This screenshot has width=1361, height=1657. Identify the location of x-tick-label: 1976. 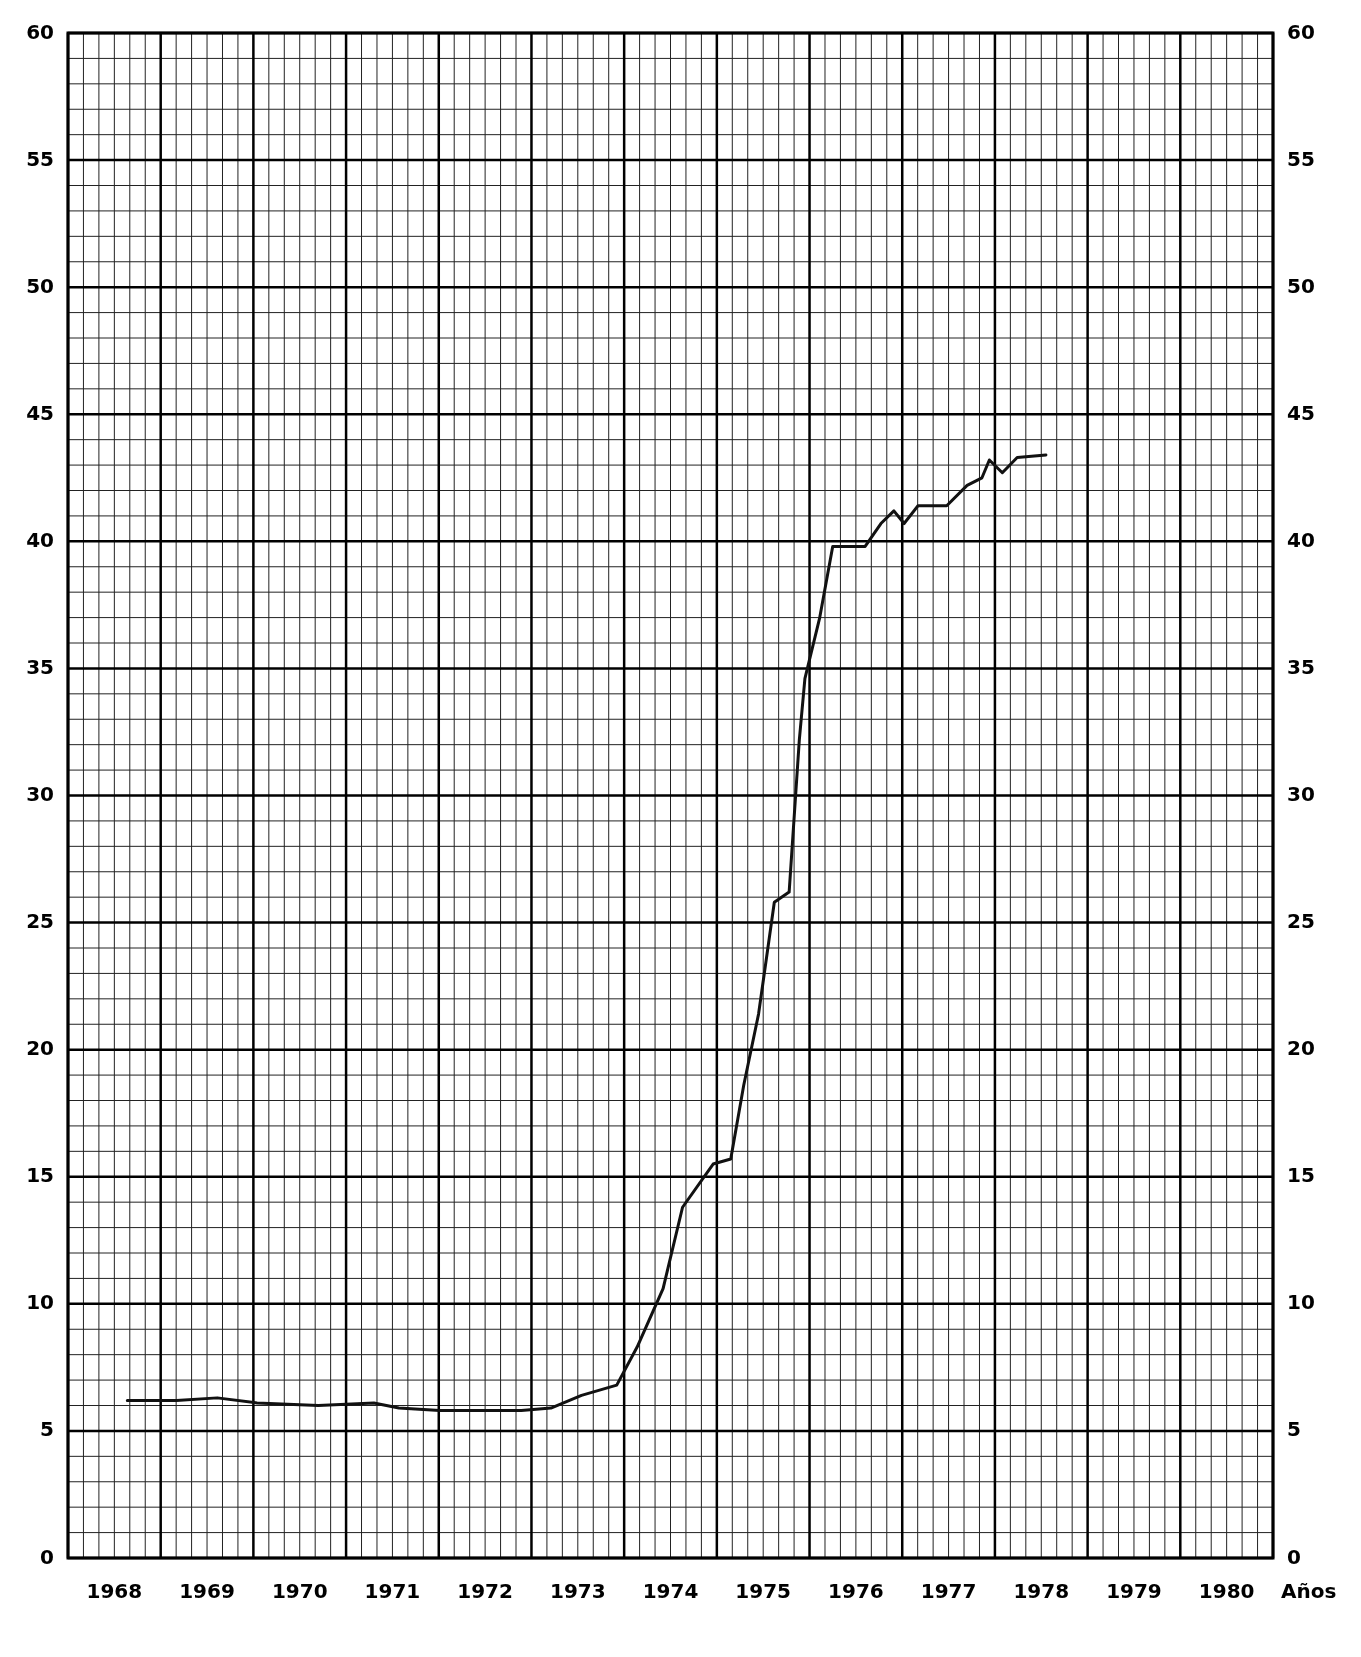
(856, 1591).